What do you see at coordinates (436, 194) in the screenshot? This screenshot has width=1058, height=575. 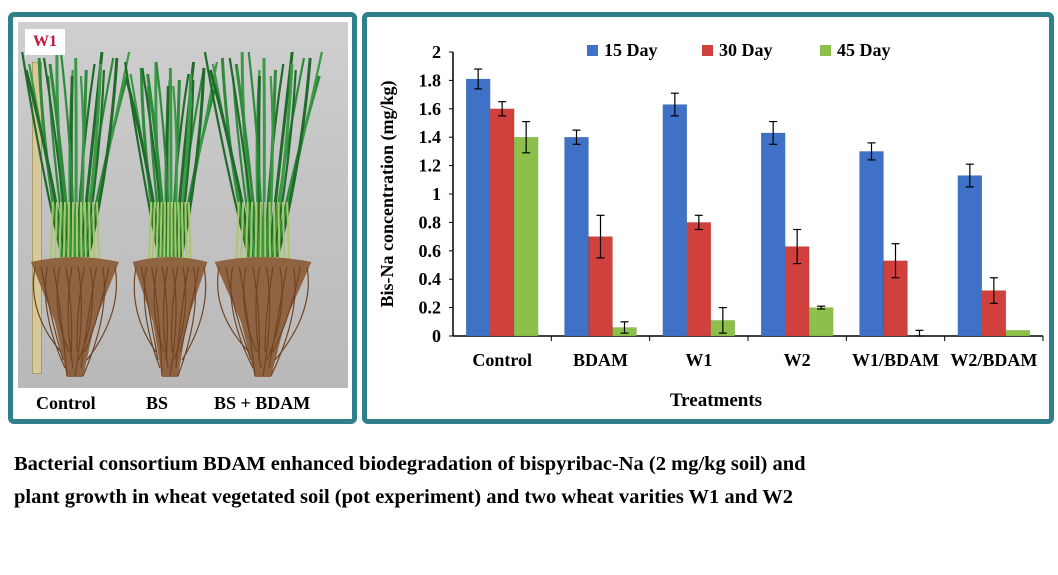 I see `y-tick-label: 1` at bounding box center [436, 194].